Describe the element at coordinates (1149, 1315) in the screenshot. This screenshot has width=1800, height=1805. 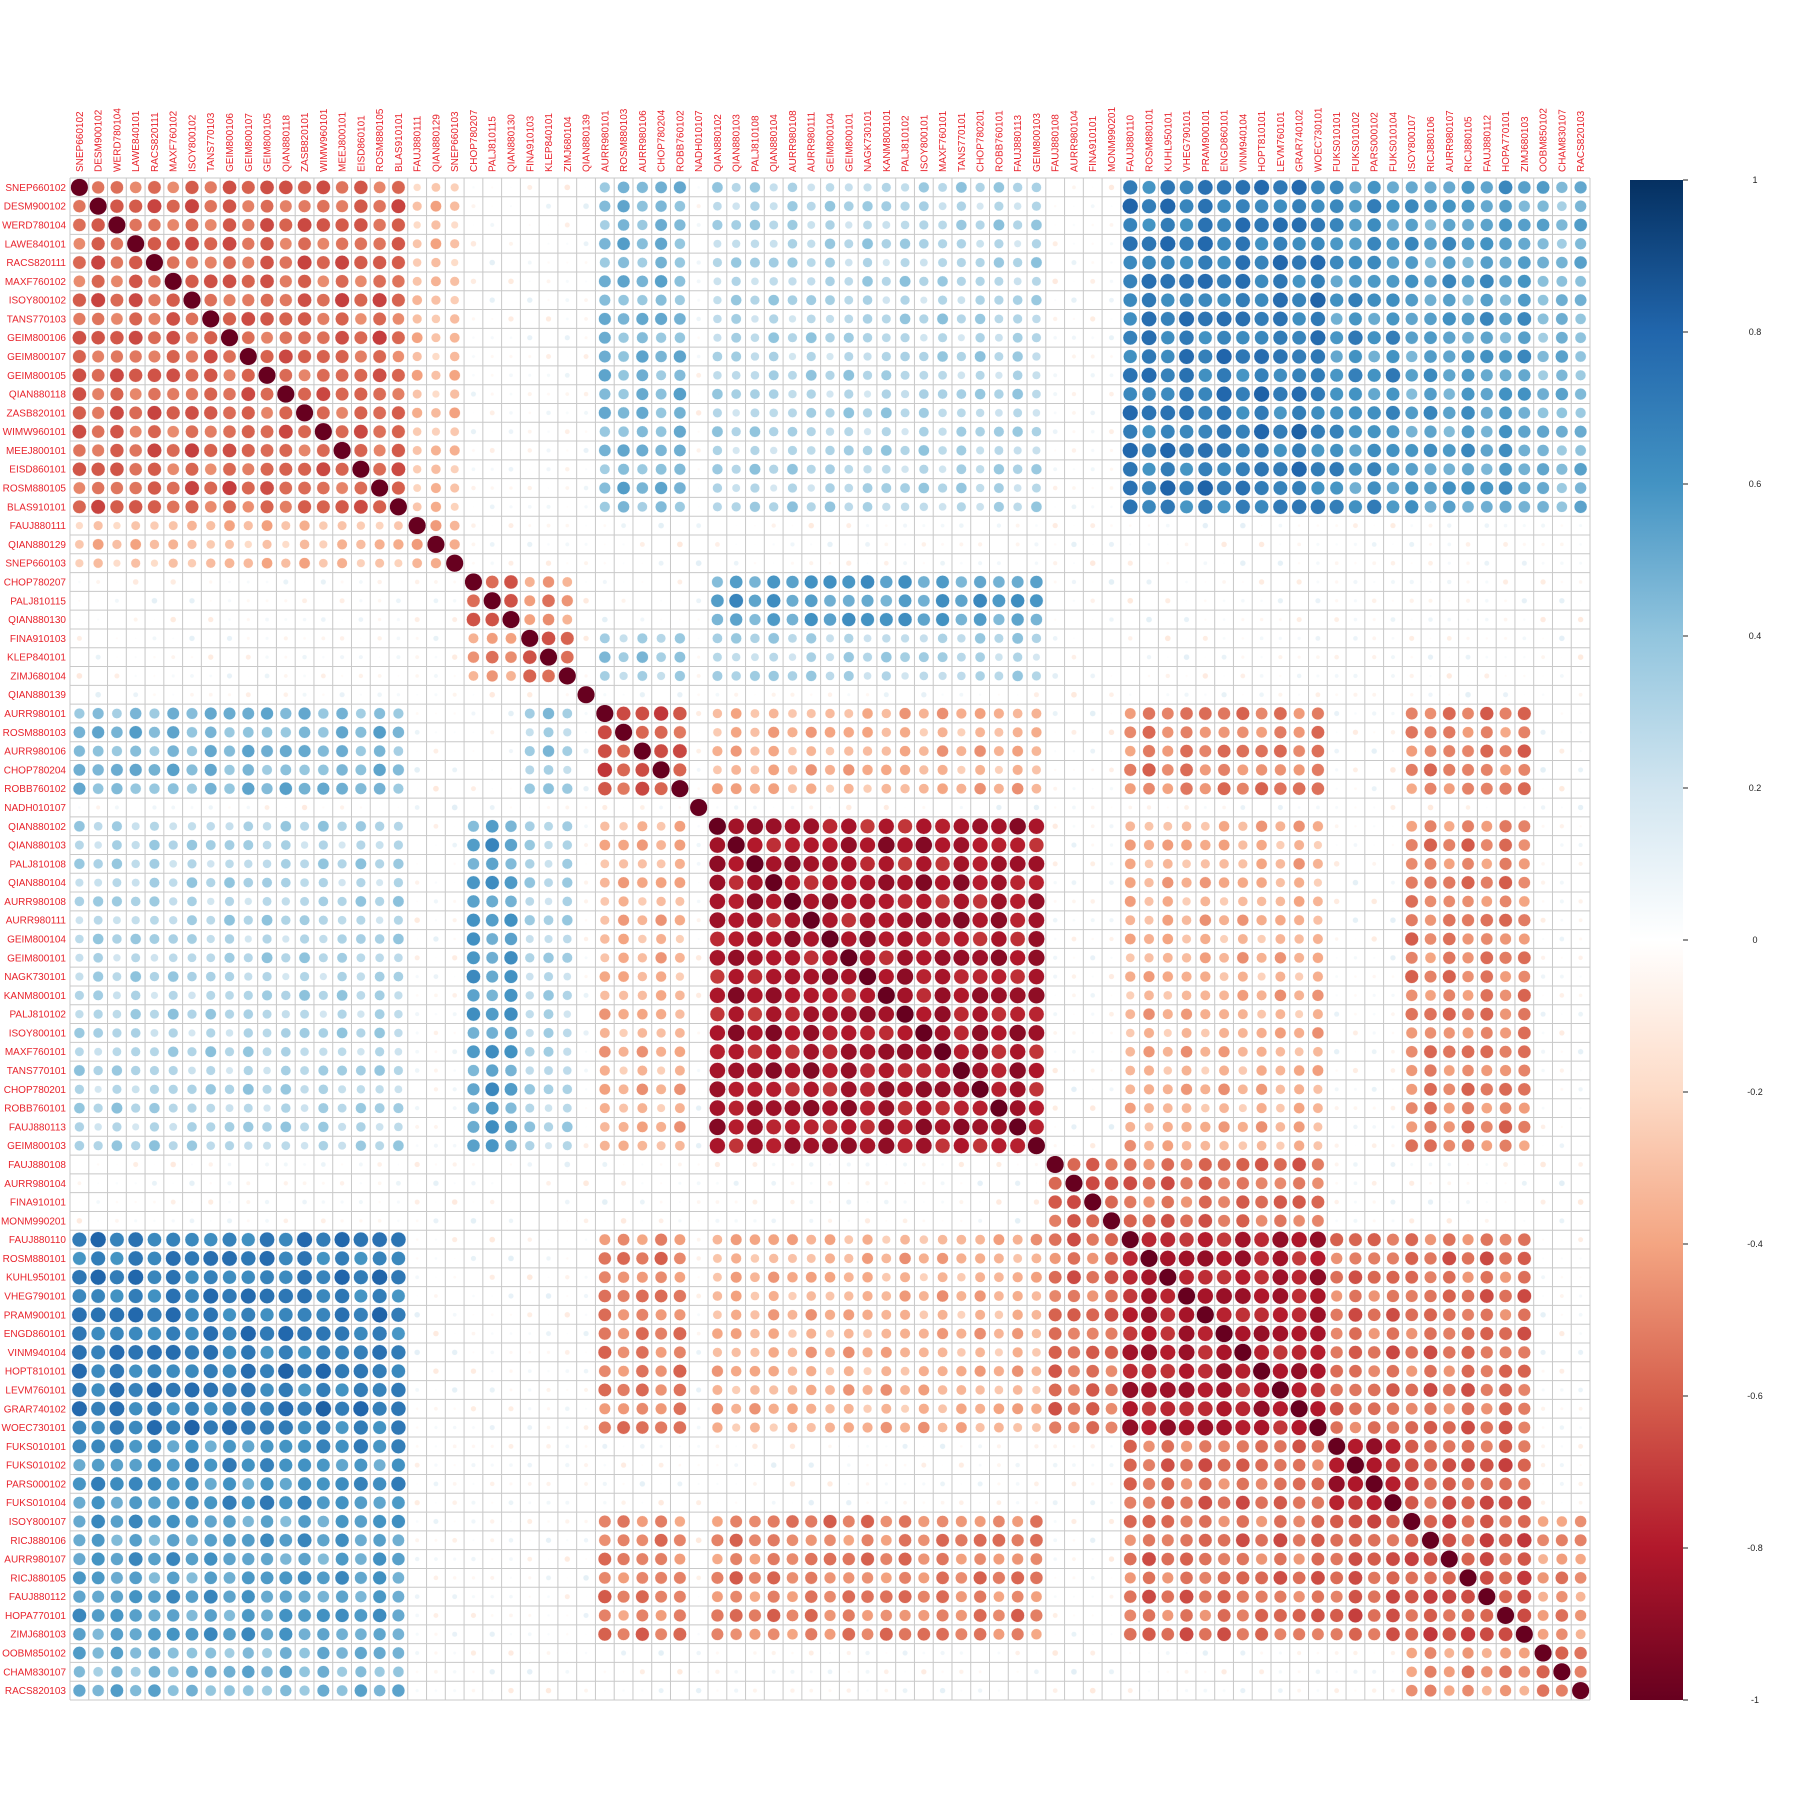
I see `correlation-circle-PRAM900101-ROSM880101` at that location.